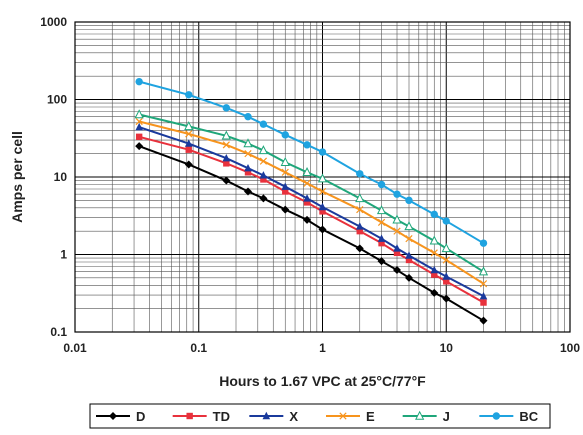 This screenshot has height=435, width=583. Describe the element at coordinates (58, 332) in the screenshot. I see `y-tick-label: 0.1` at that location.